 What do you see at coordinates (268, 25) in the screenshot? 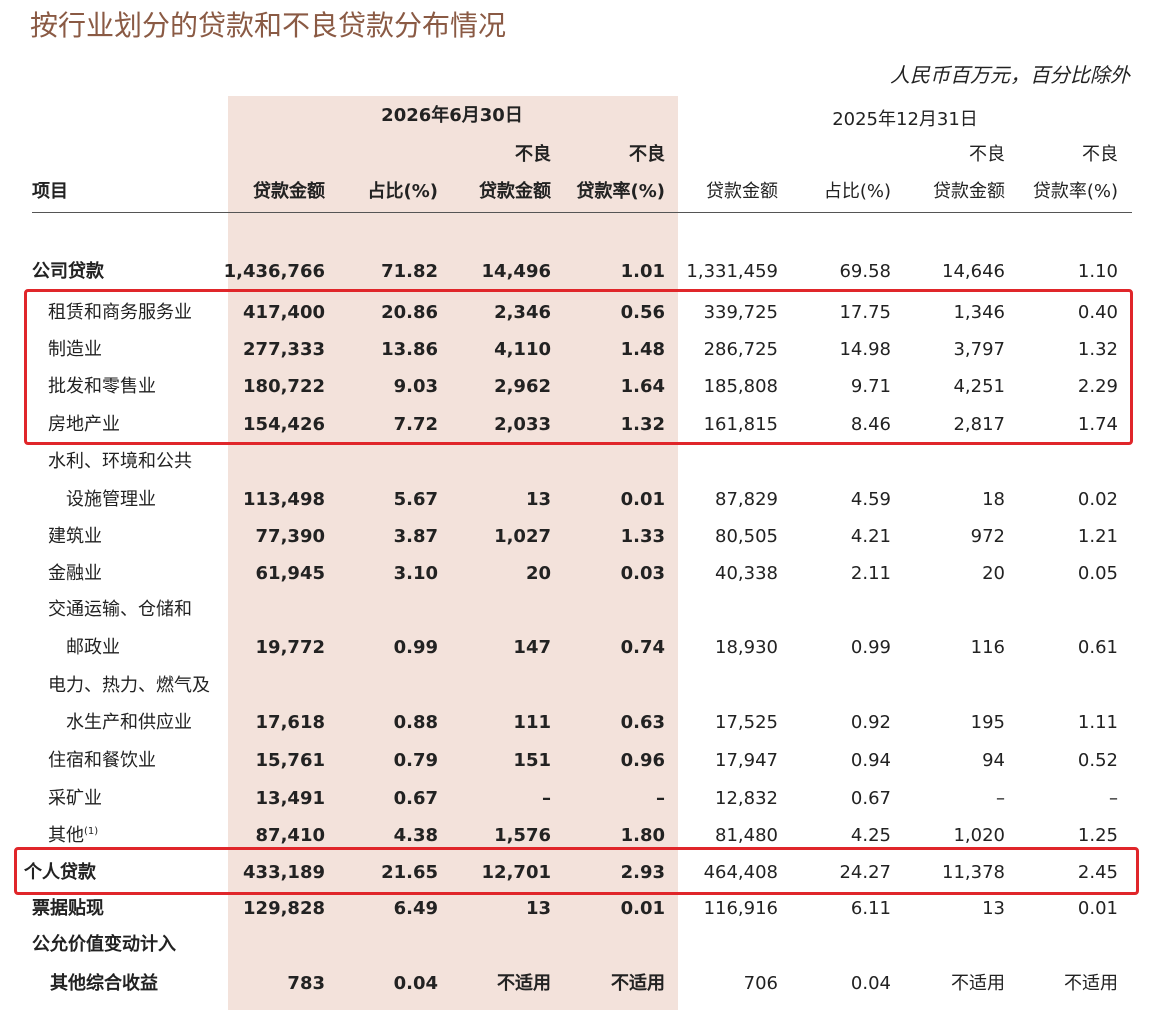
I see `title: 按行业划分的贷款和不良贷款分布情况` at bounding box center [268, 25].